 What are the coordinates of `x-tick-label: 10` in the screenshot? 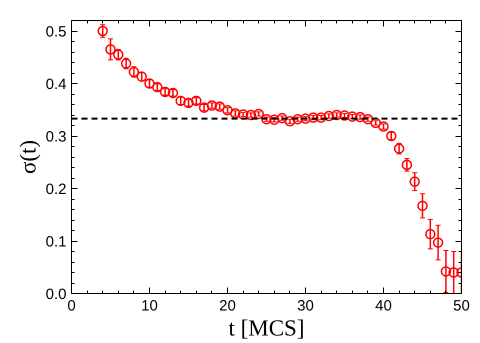 It's located at (149, 306).